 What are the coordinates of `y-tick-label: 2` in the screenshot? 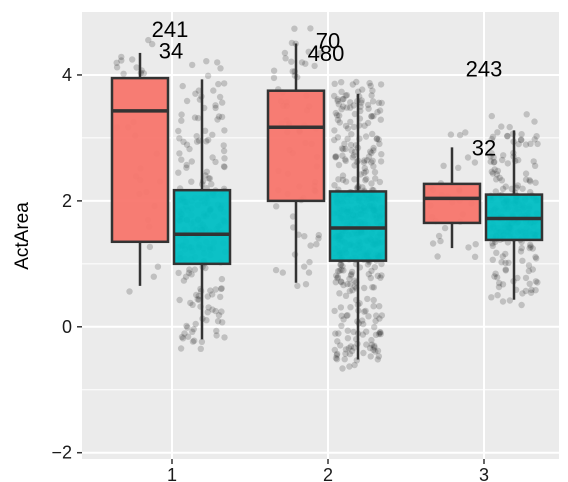 It's located at (67, 201).